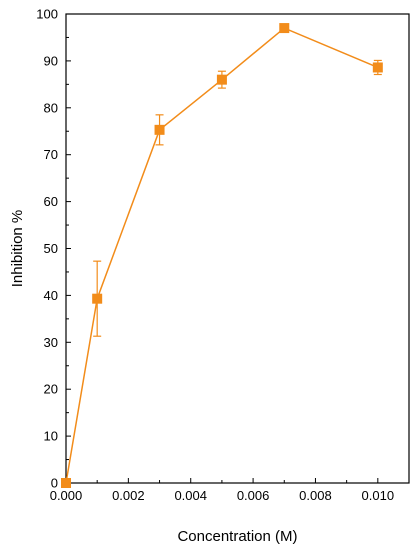 The image size is (417, 550). Describe the element at coordinates (54, 483) in the screenshot. I see `y-tick-label: 0` at that location.